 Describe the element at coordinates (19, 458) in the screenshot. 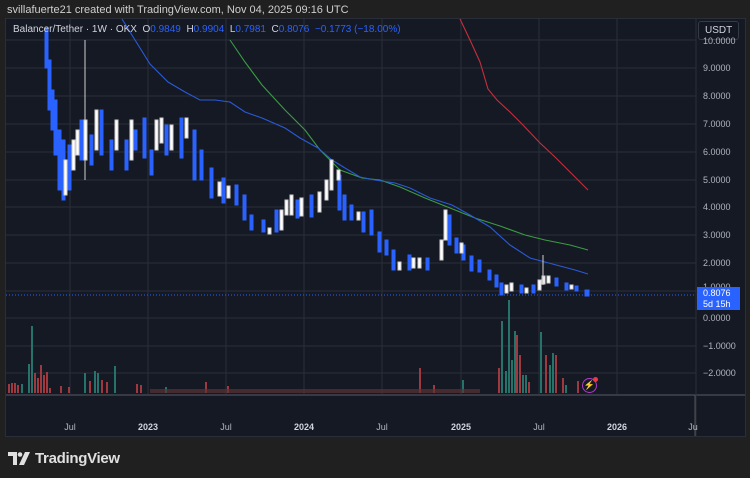

I see `tv-logo-icon` at that location.